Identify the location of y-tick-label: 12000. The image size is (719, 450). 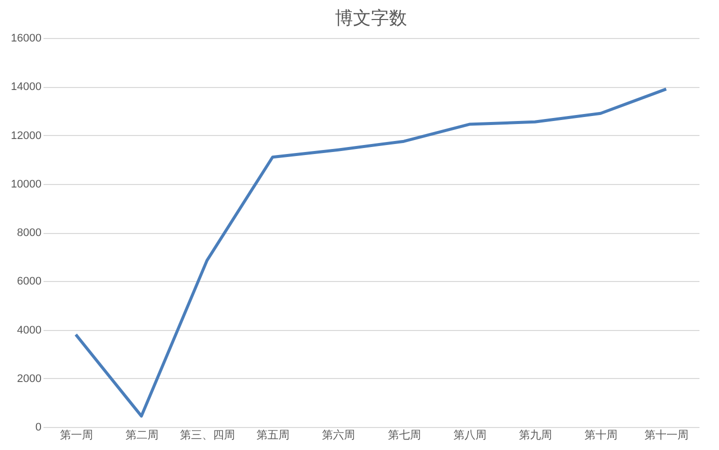
(26, 136).